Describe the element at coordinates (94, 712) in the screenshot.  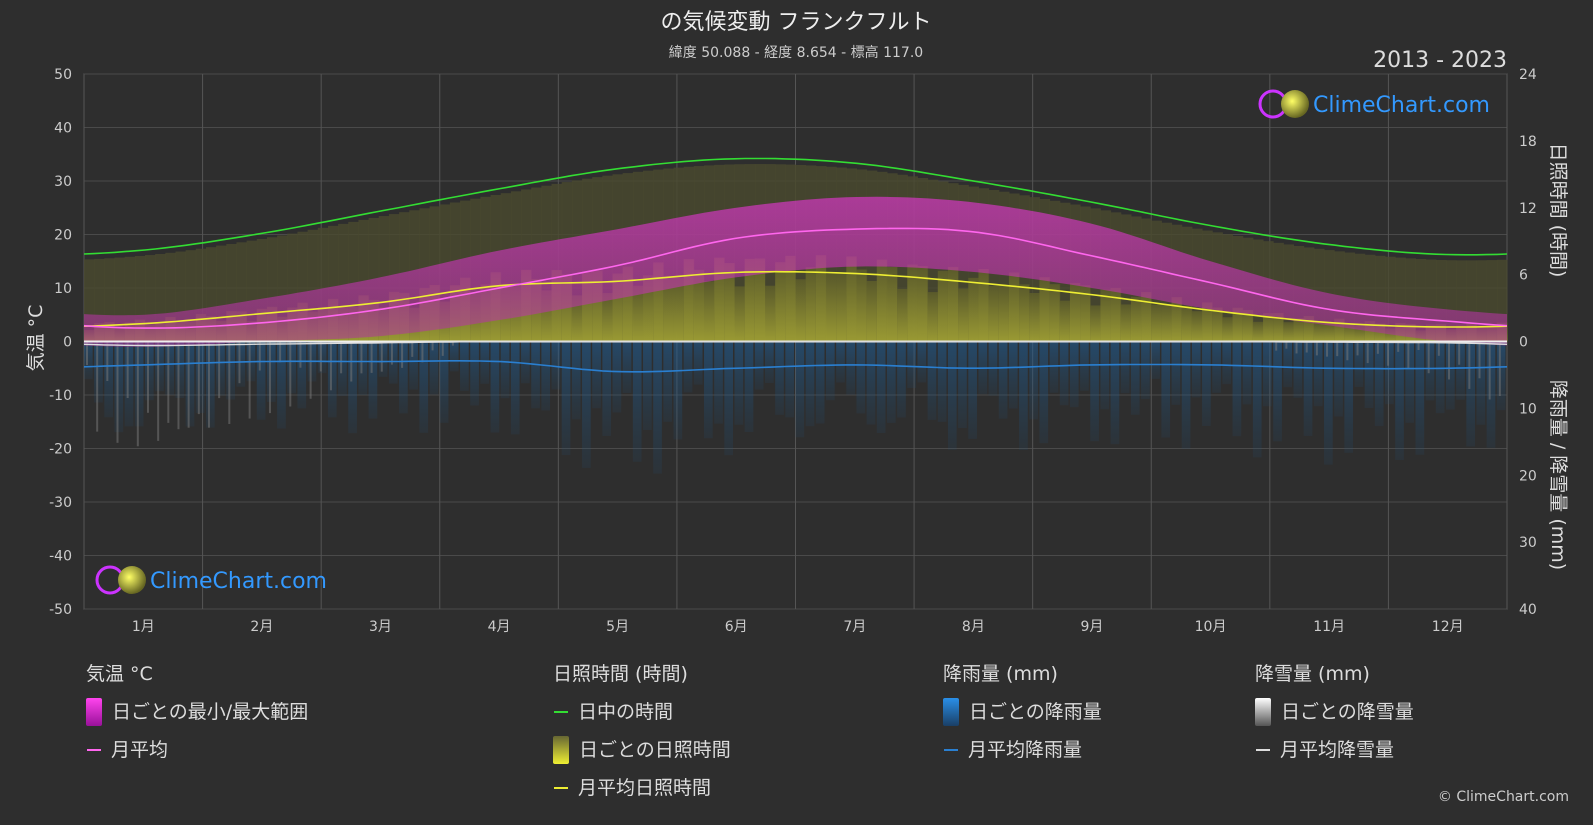
I see `temp-range-swatch-icon` at that location.